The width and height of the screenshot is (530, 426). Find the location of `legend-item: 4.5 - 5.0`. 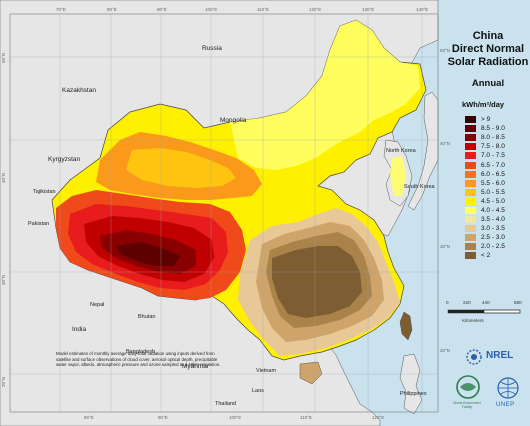

legend-item: 4.5 - 5.0 is located at coordinates (485, 201).